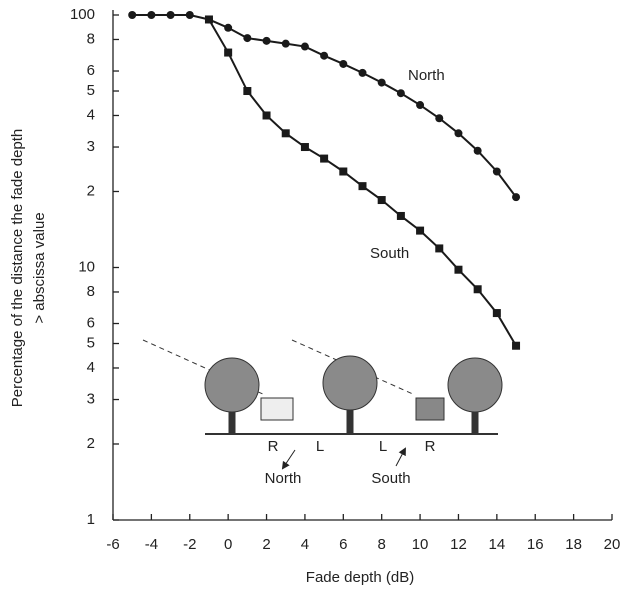 This screenshot has height=590, width=626. I want to click on x-tick-label: 12, so click(458, 544).